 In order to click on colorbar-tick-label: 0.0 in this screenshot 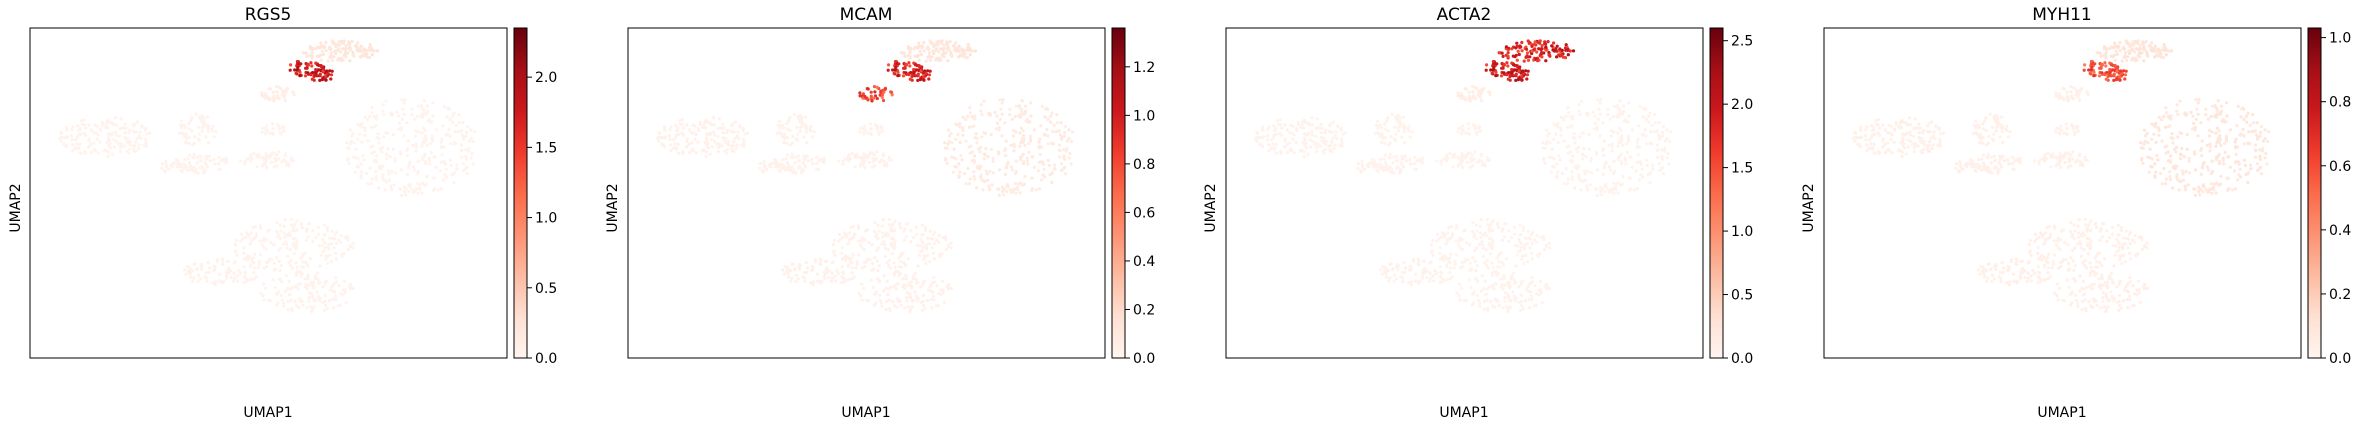, I will do `click(546, 359)`.